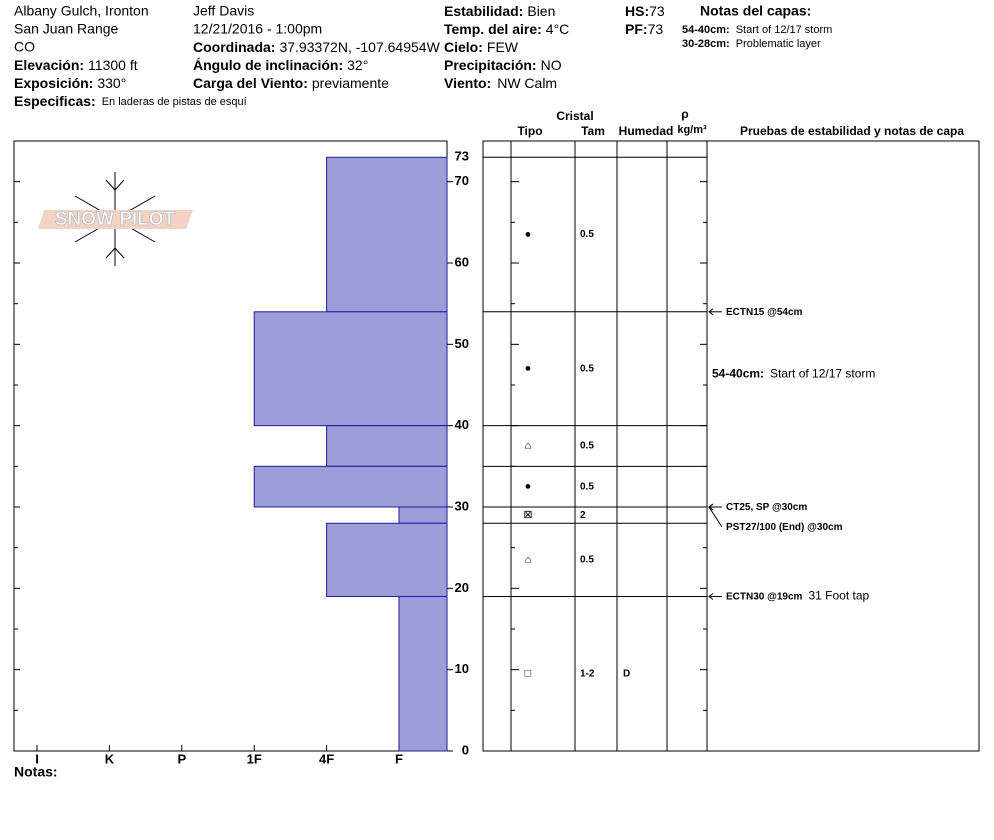  I want to click on label: Precipitación:, so click(490, 65).